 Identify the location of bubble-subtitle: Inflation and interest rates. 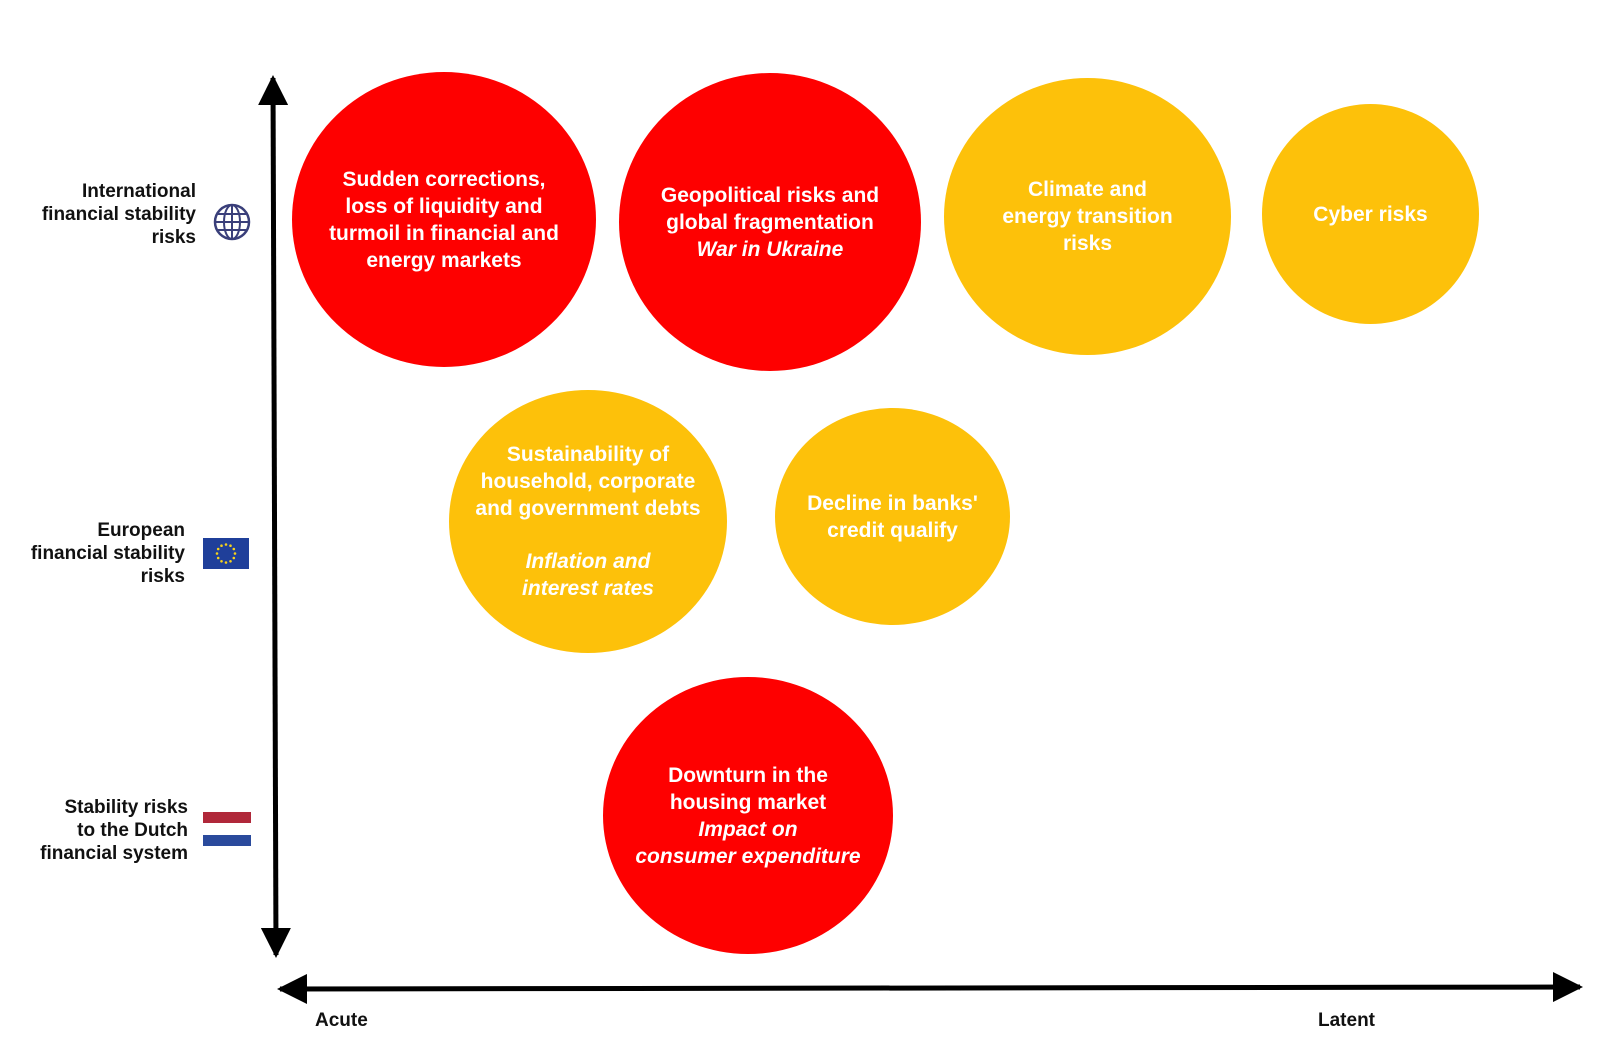
(588, 575).